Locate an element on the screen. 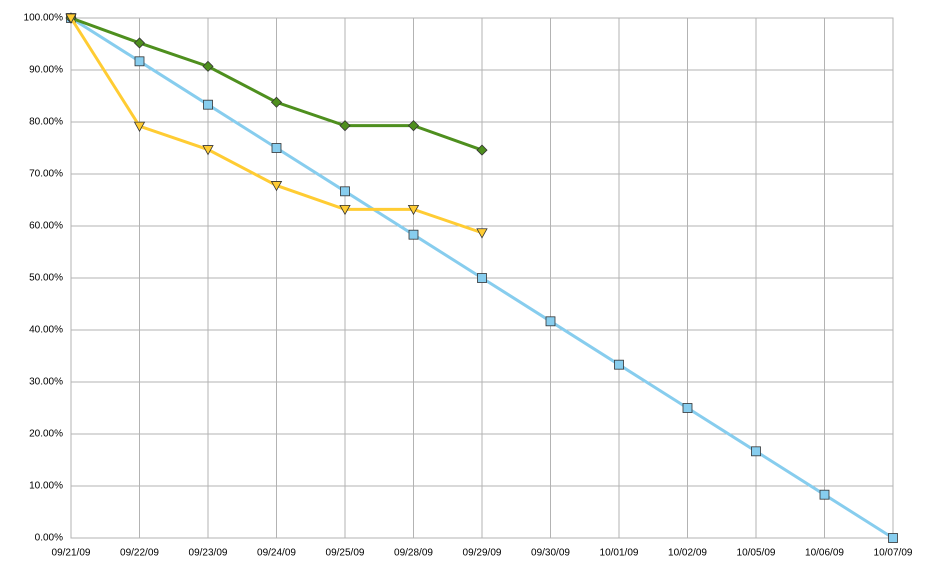 This screenshot has width=933, height=573. x-tick-label: 10/01/09 is located at coordinates (619, 553).